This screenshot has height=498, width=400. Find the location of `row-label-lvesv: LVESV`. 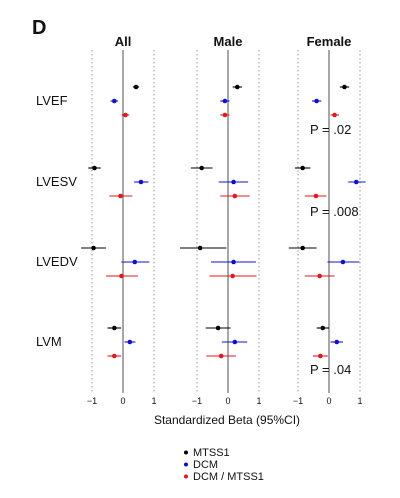

row-label-lvesv: LVESV is located at coordinates (56, 181).